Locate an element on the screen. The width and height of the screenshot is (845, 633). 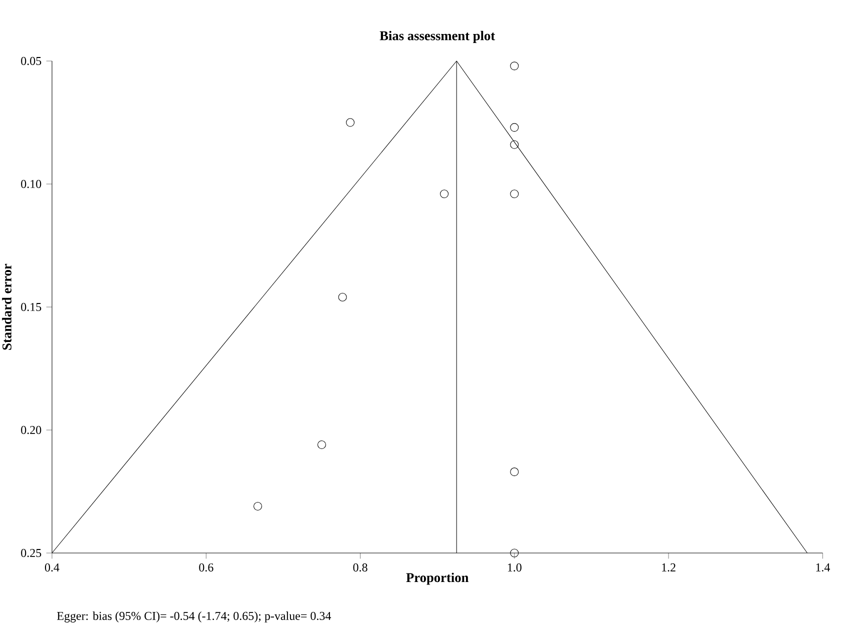
x-tick-label: 1.2 is located at coordinates (669, 567).